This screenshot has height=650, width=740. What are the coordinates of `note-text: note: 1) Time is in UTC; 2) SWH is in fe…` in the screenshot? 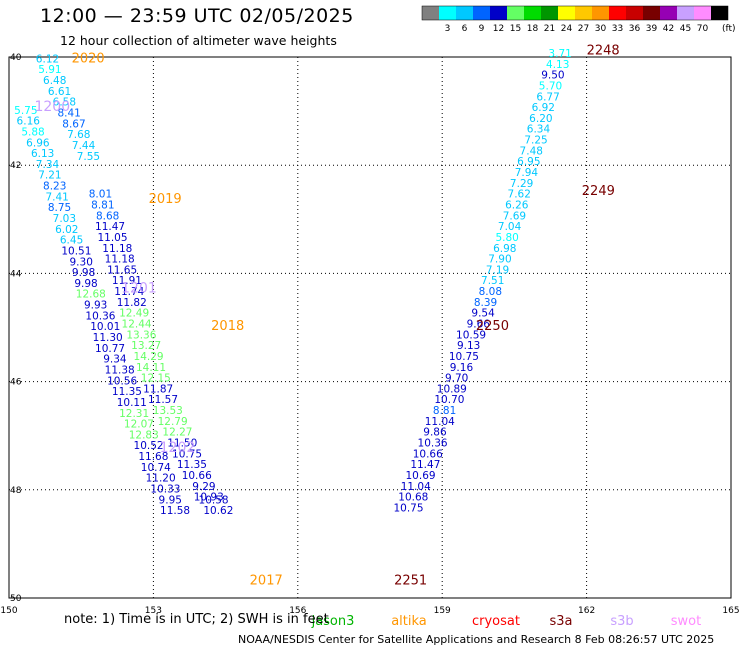 It's located at (196, 619).